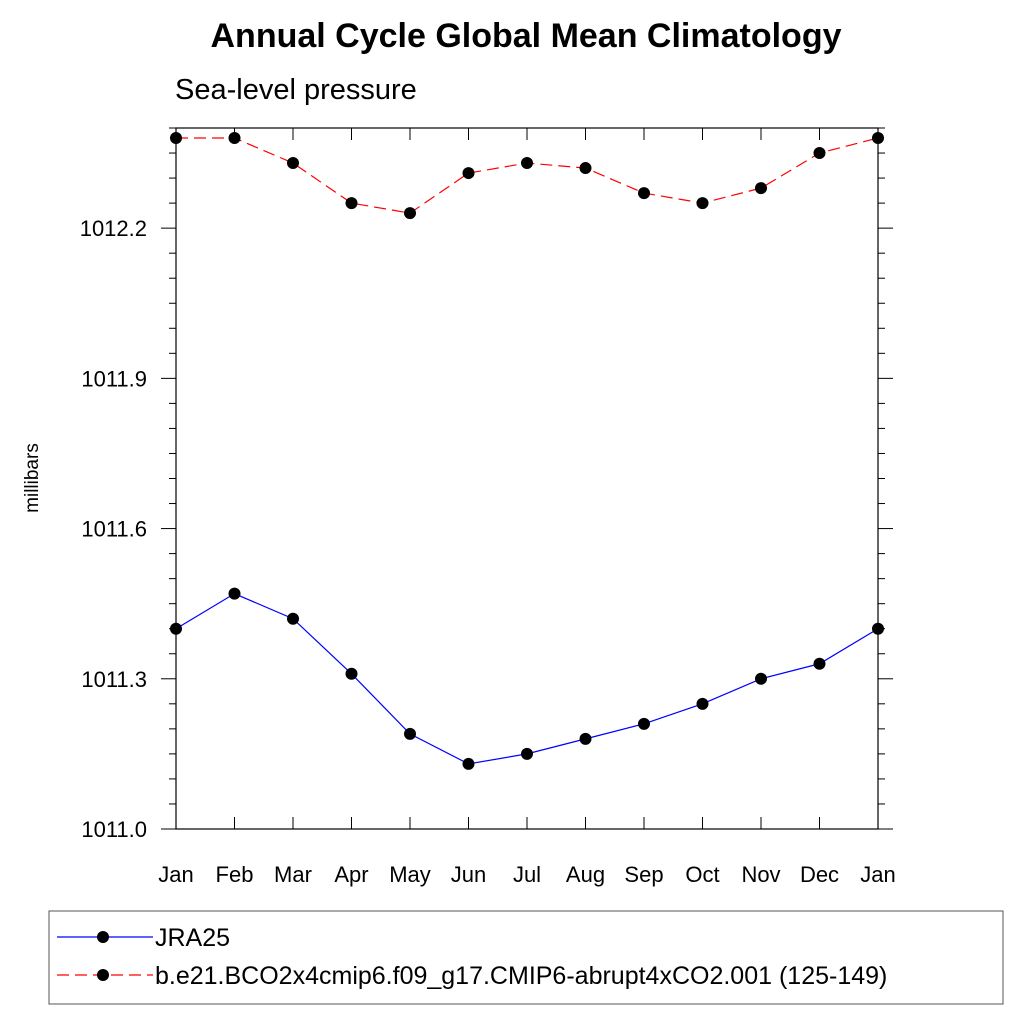 The width and height of the screenshot is (1024, 1024). I want to click on y-axis-label: millibars, so click(32, 478).